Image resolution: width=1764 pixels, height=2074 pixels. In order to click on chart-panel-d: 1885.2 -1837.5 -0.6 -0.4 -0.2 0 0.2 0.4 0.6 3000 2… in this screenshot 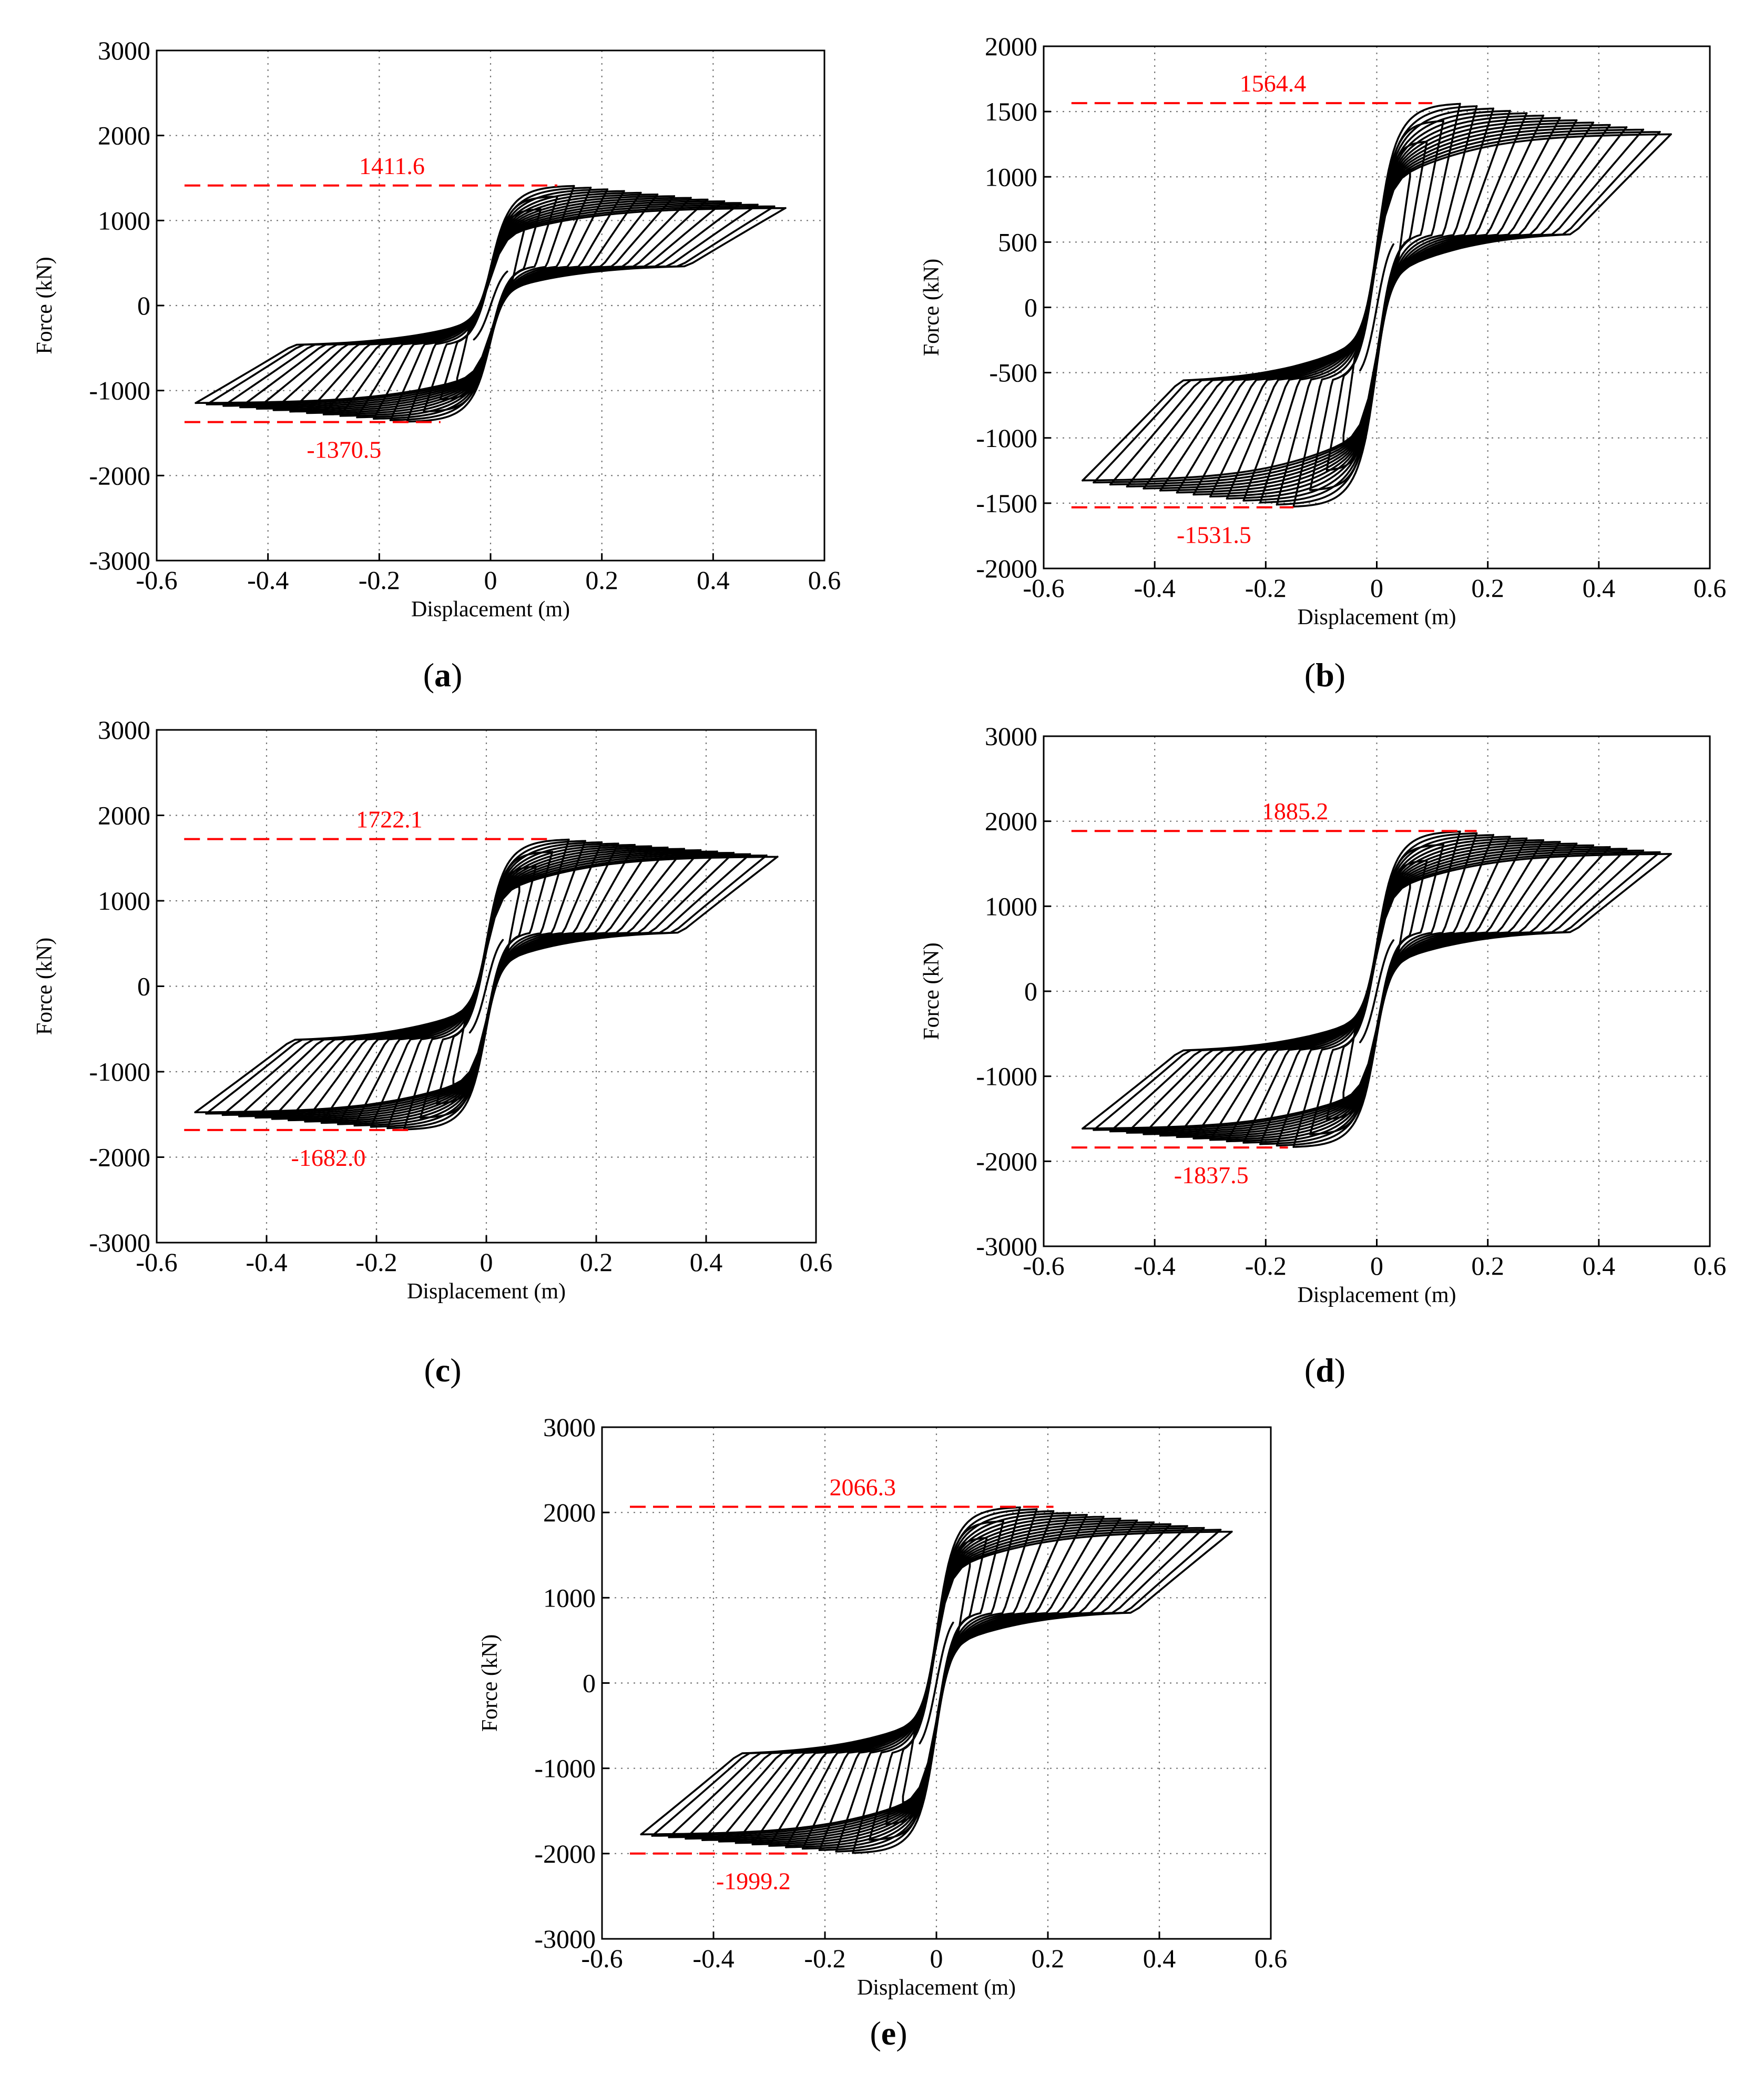, I will do `click(1323, 1055)`.